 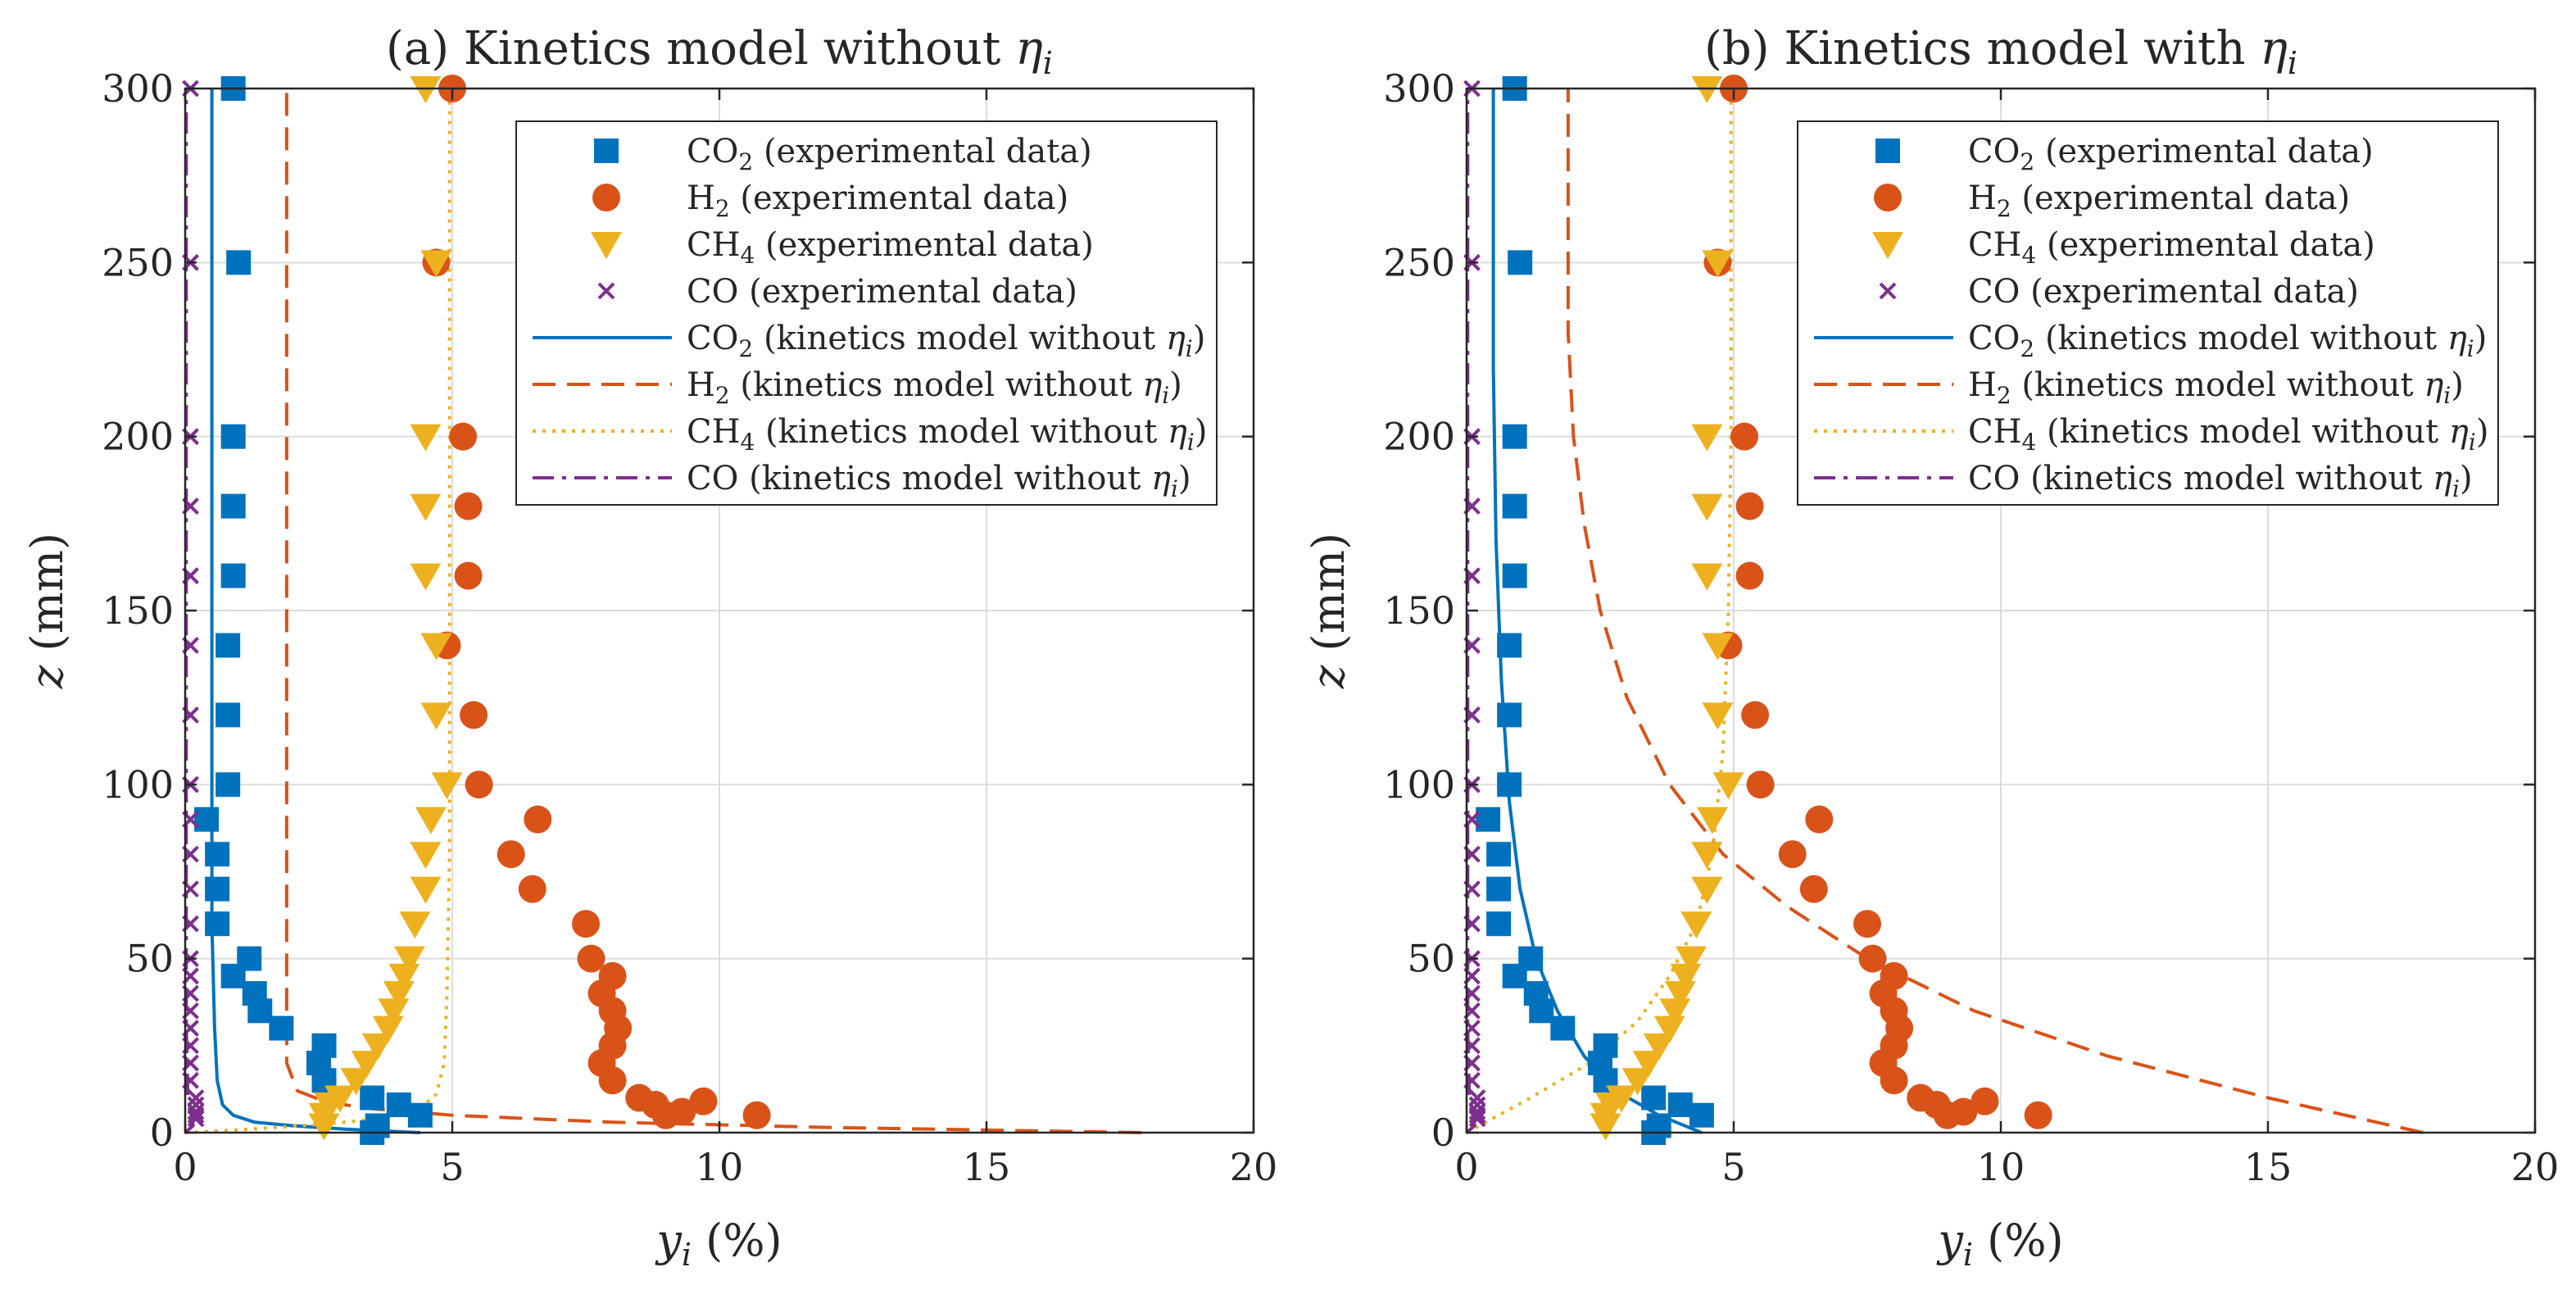 I want to click on legend-species: H, so click(x=1983, y=198).